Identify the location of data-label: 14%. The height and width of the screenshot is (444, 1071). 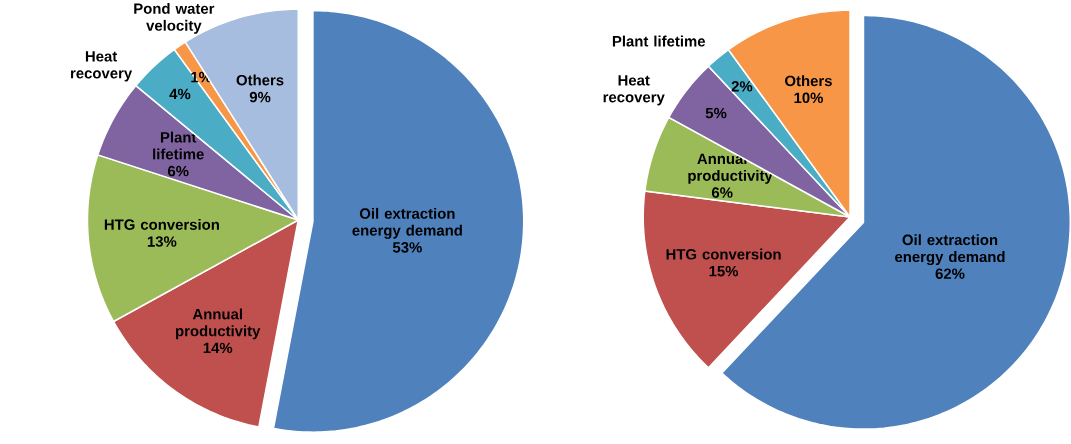
(218, 348).